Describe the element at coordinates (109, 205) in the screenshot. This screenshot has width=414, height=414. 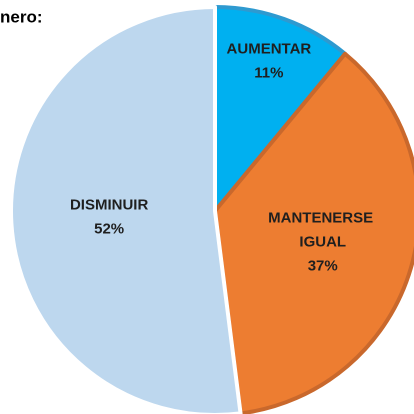
I see `slice-label: DISMINUIR` at that location.